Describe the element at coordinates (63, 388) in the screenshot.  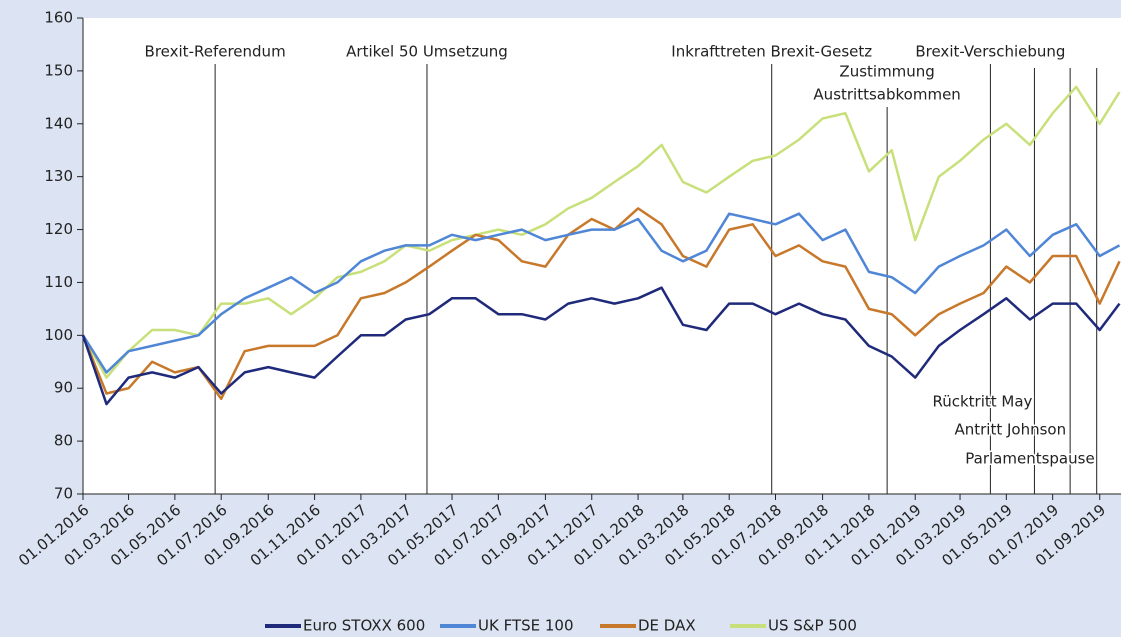
I see `y-tick-label: 90` at that location.